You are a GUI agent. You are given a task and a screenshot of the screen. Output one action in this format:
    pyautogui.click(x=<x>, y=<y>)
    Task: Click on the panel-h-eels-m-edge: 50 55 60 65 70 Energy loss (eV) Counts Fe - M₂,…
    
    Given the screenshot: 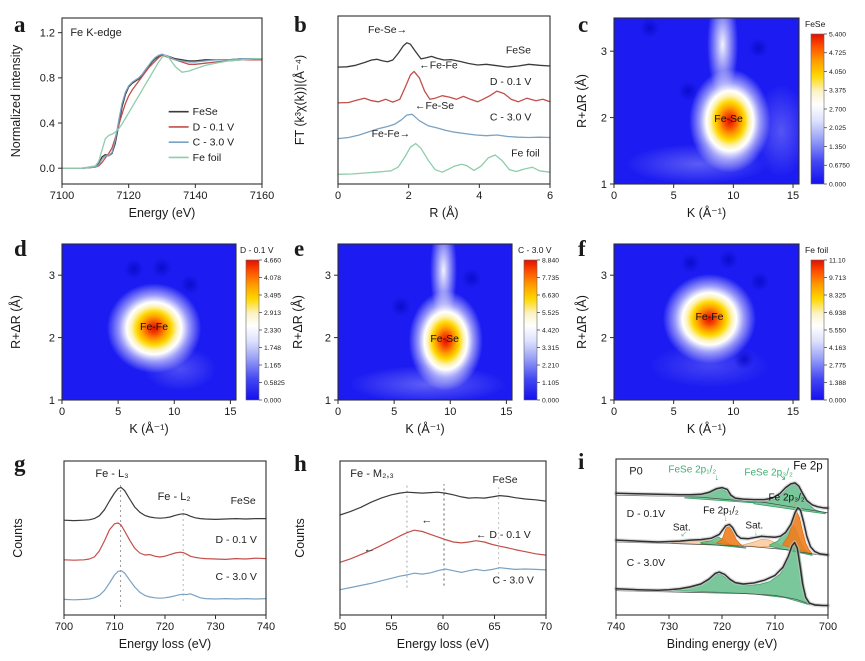 What is the action you would take?
    pyautogui.click(x=431, y=553)
    